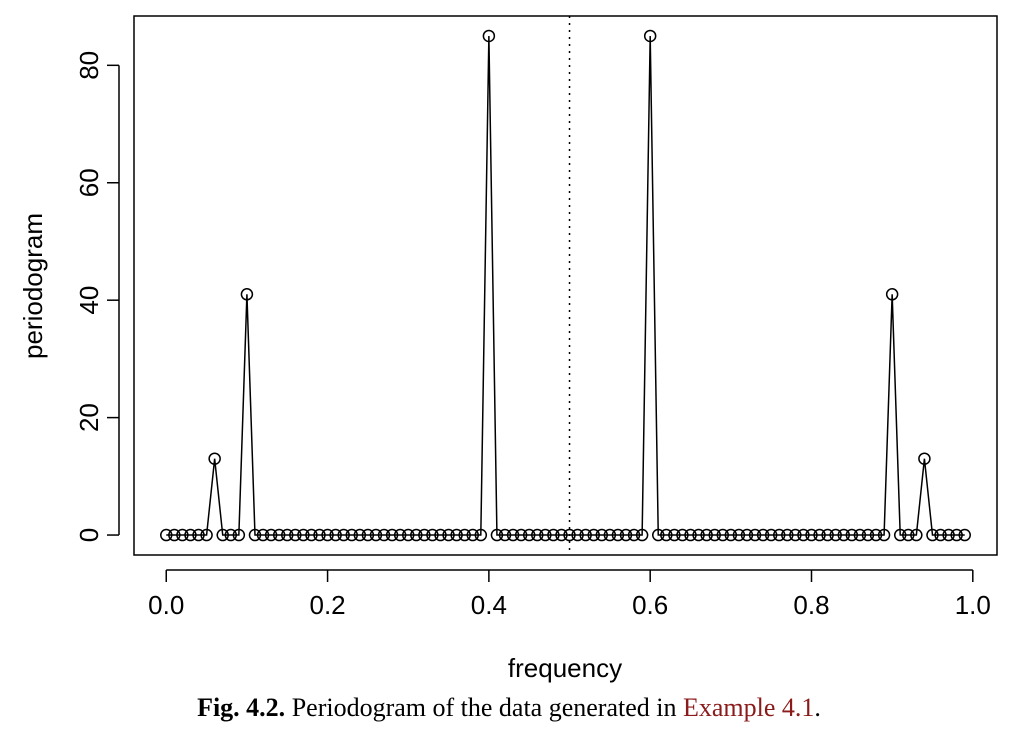  I want to click on x-axis: 0.0 0.2 0.4 0.6 0.8 1.0, so click(569, 594).